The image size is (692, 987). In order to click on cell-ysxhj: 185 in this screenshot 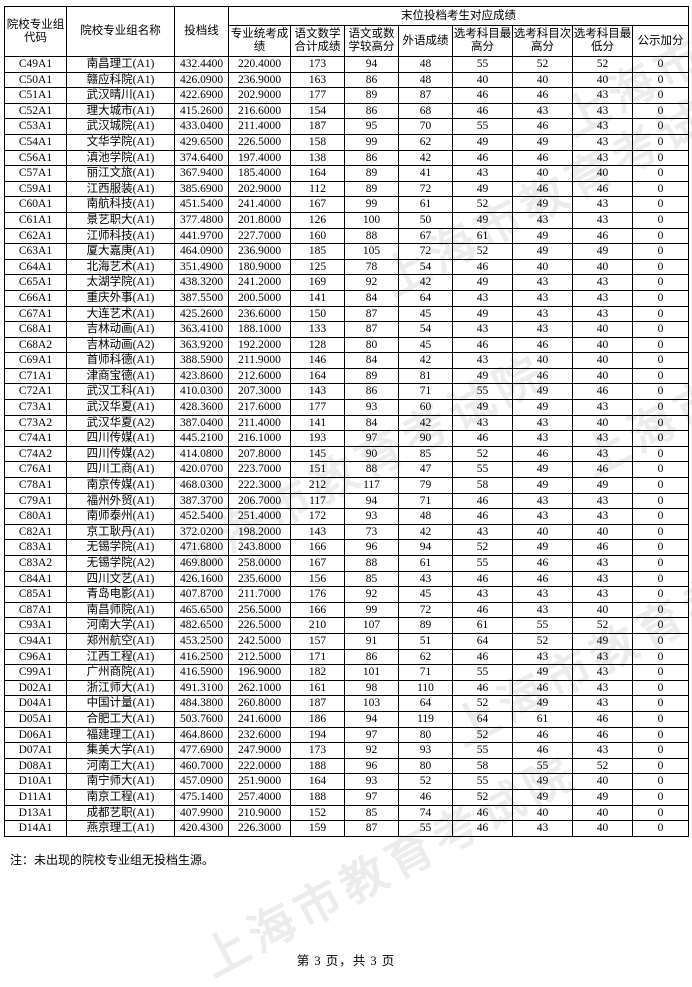, I will do `click(317, 251)`.